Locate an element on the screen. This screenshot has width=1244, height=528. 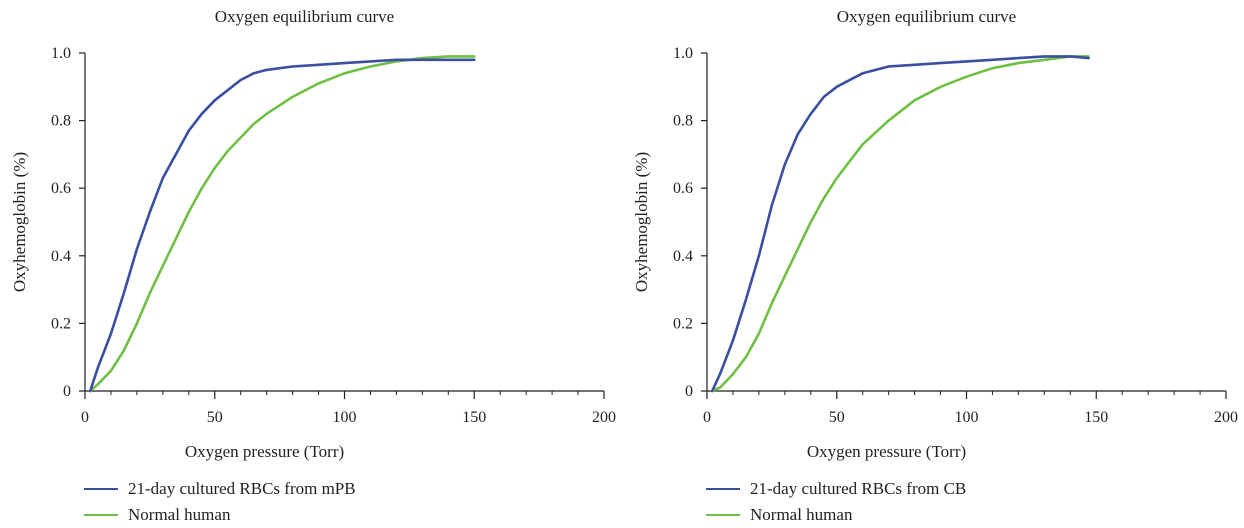
legend-item: 21-day cultured RBCs from CB is located at coordinates (836, 489).